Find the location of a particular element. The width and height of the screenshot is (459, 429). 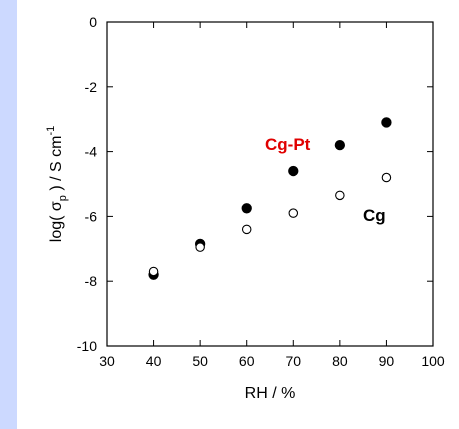

x-tick-label: 80 is located at coordinates (340, 361).